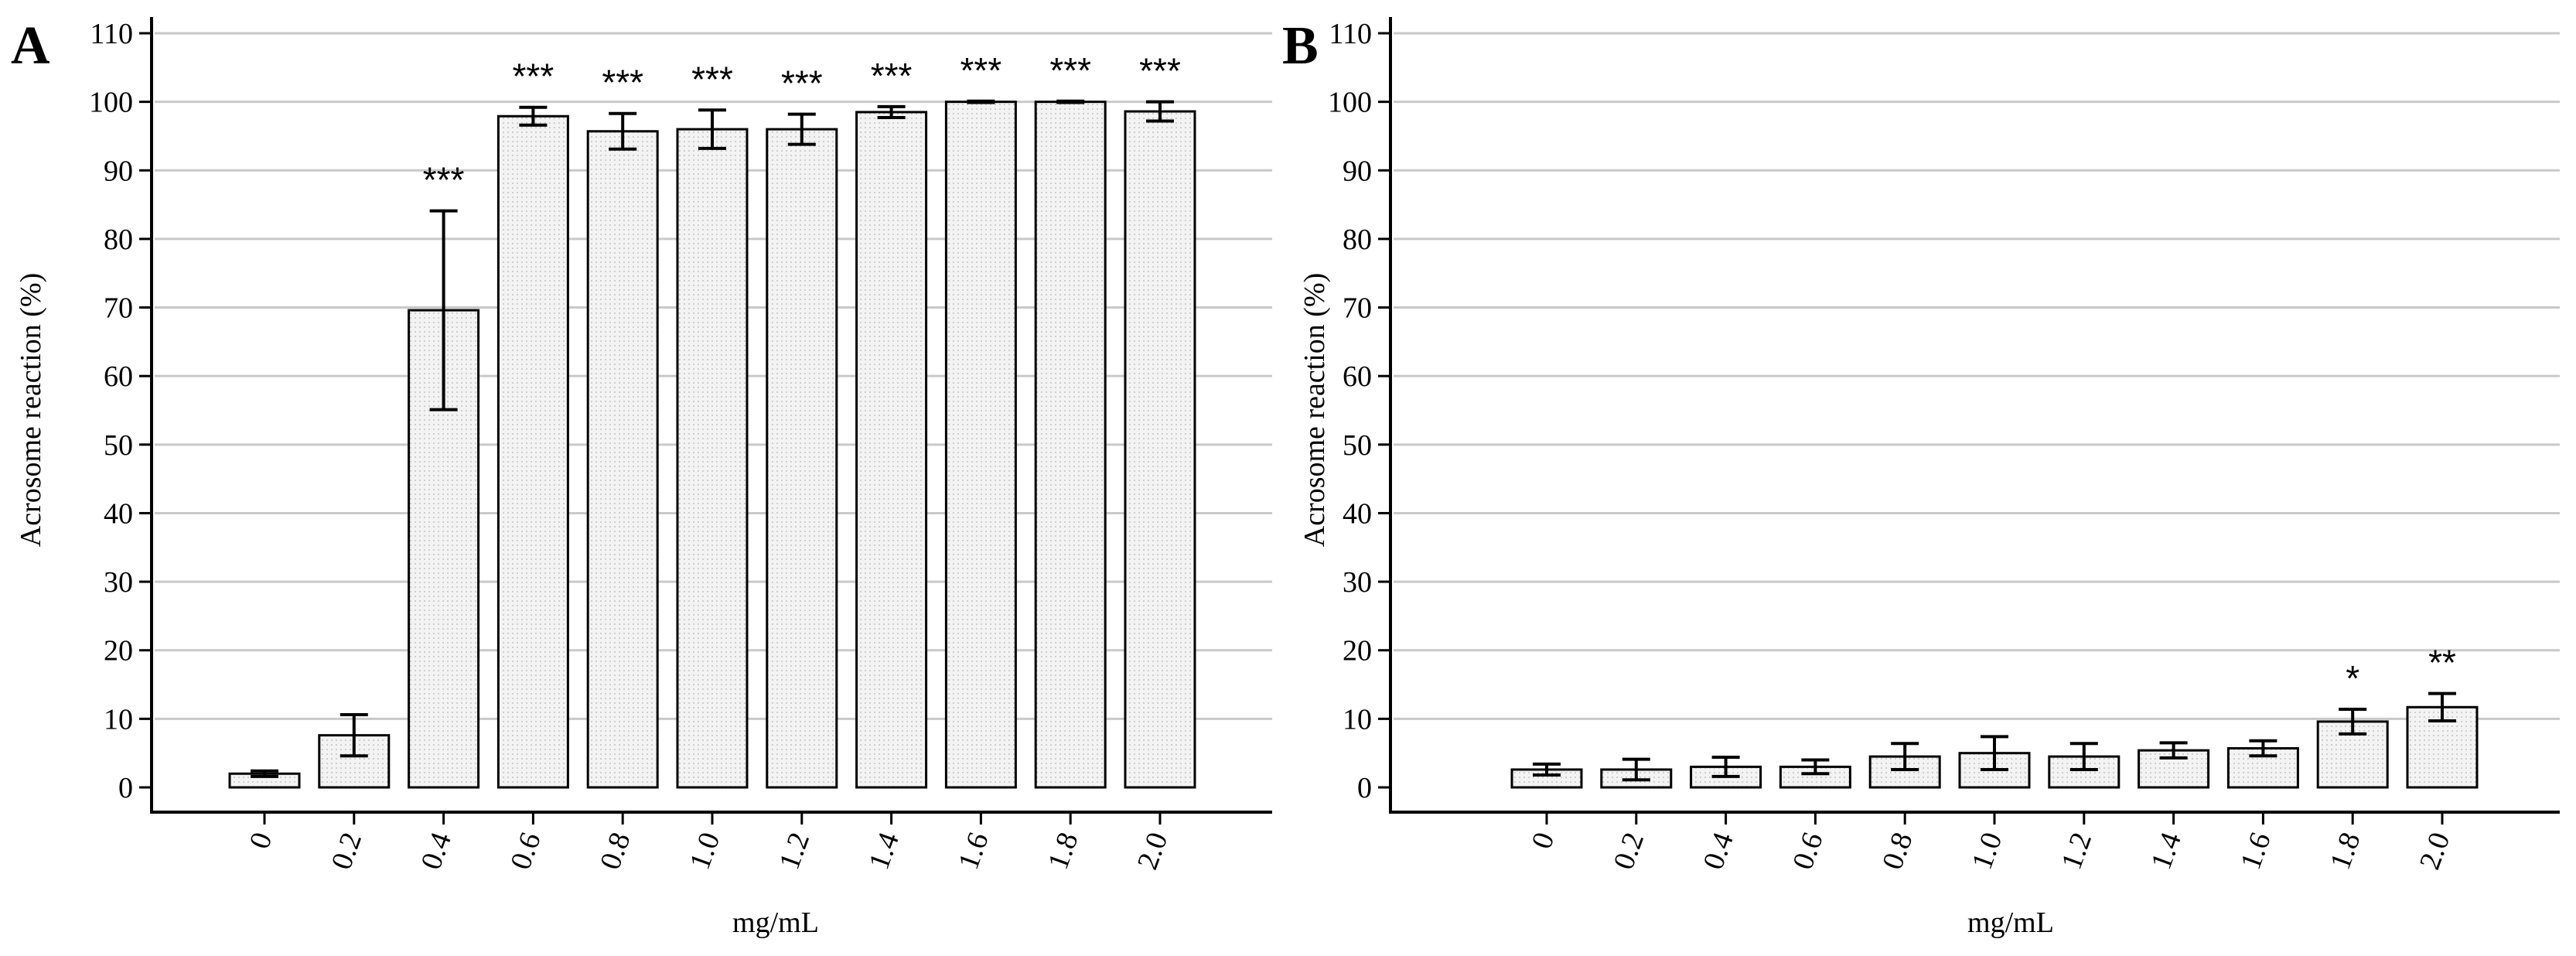  I want to click on panel-b-xtick-label: 0.2, so click(1629, 851).